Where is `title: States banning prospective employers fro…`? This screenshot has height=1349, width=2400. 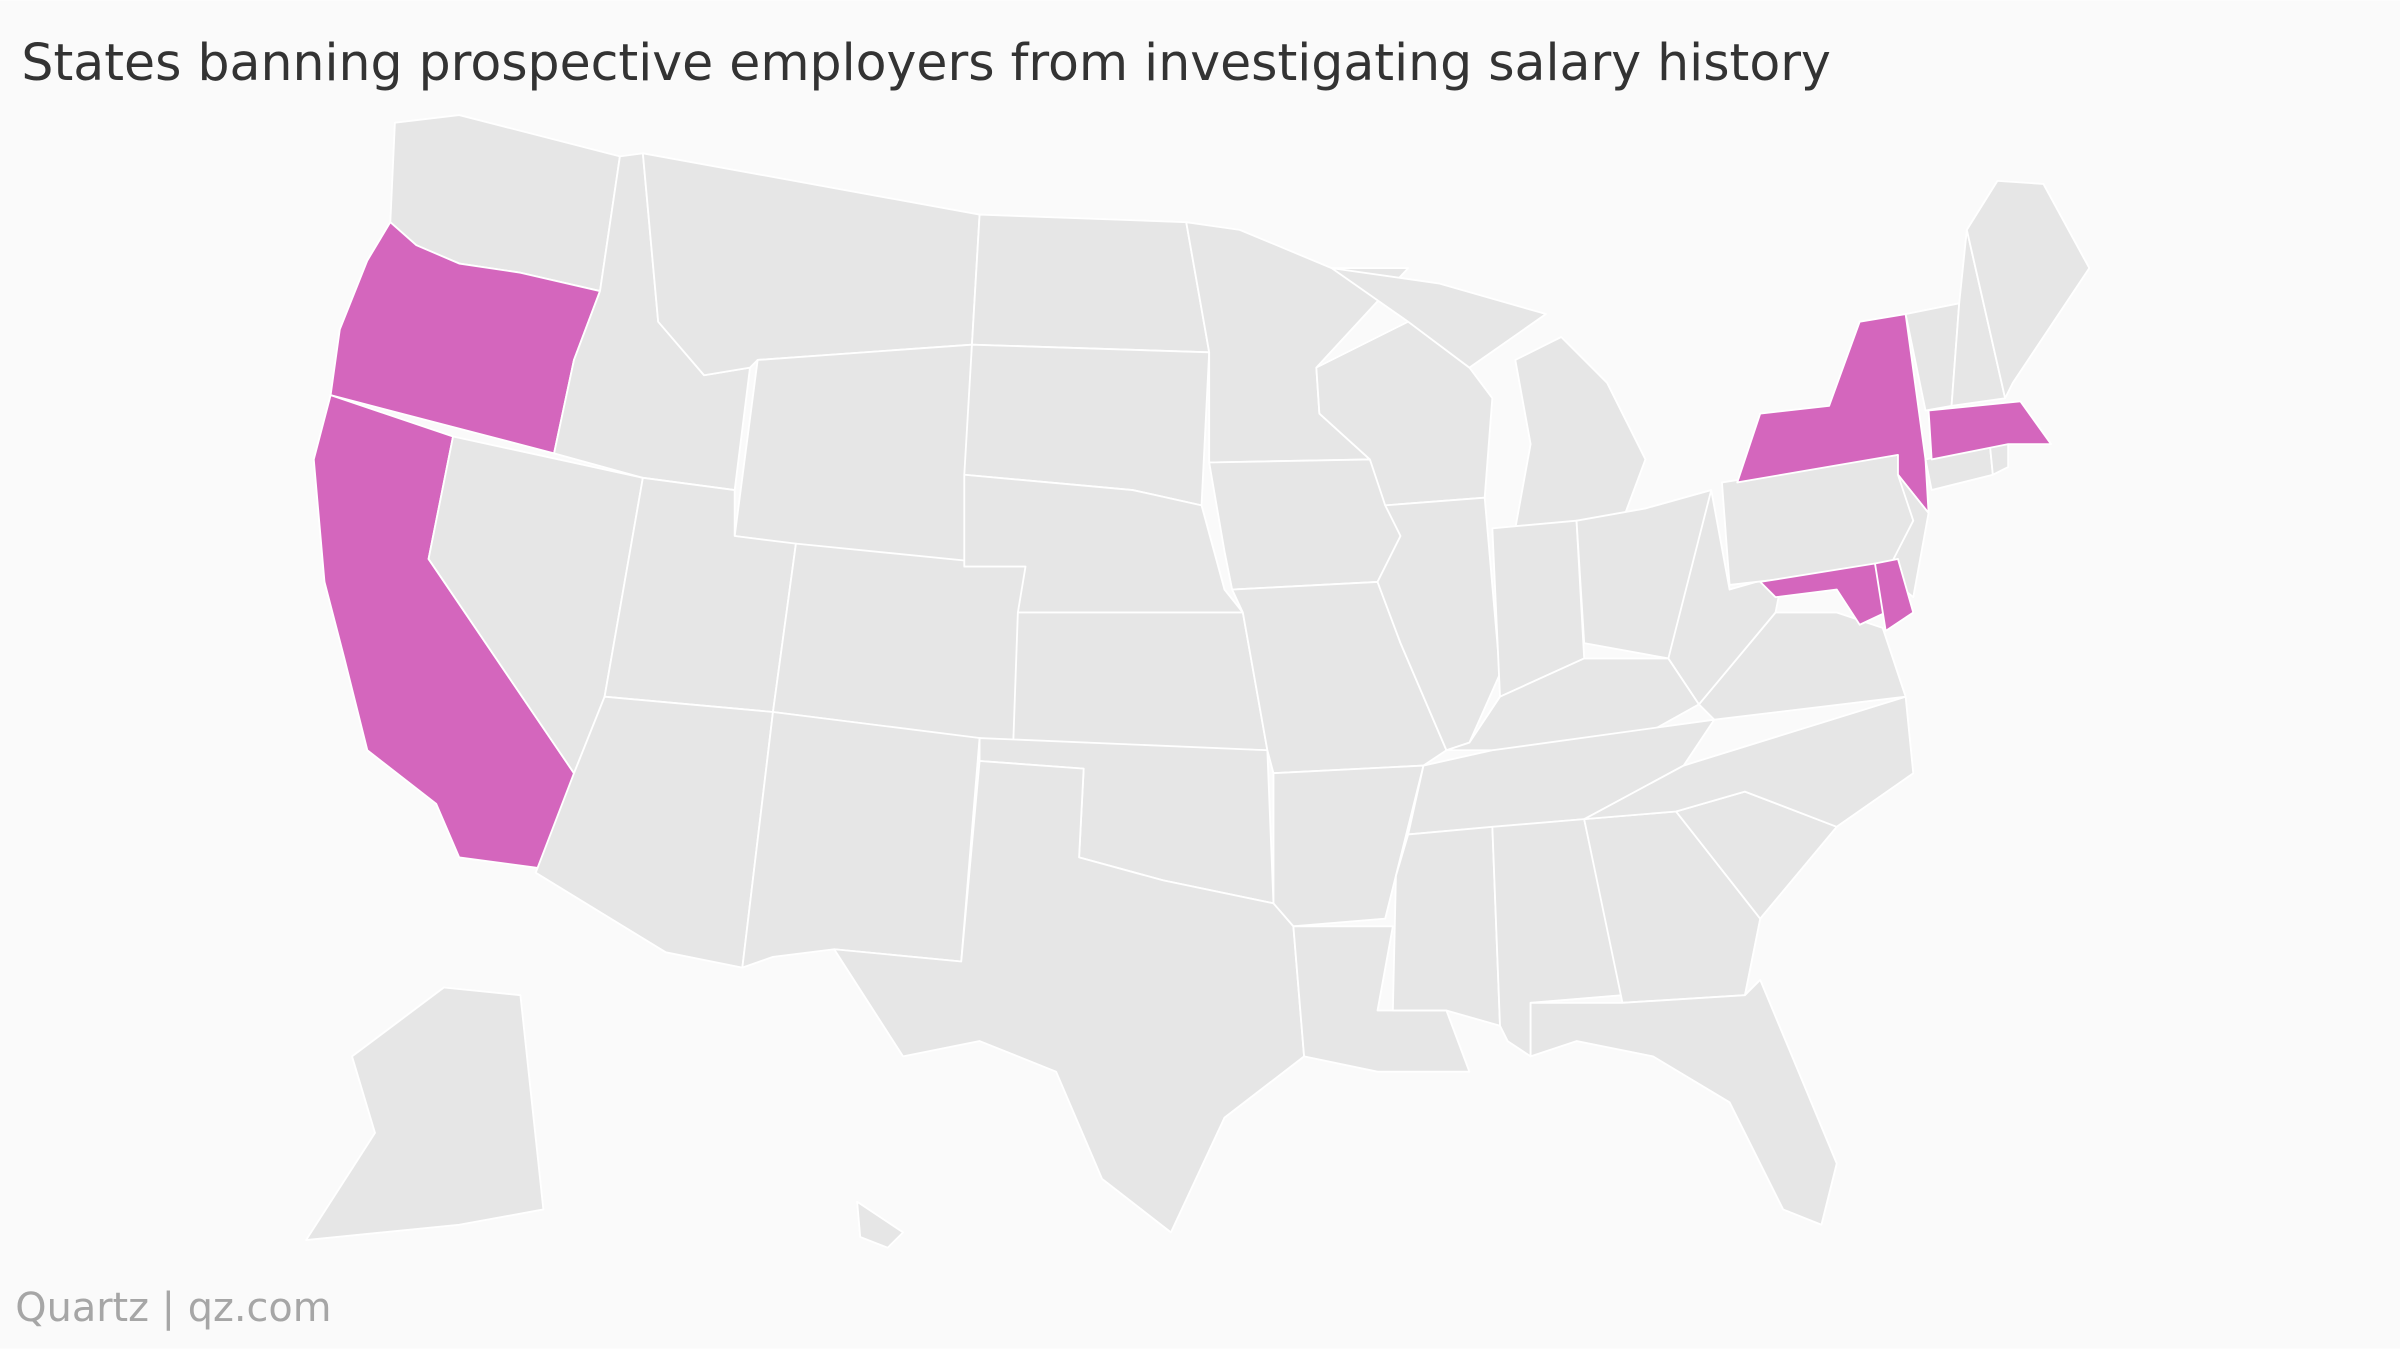
title: States banning prospective employers fro… is located at coordinates (925, 62).